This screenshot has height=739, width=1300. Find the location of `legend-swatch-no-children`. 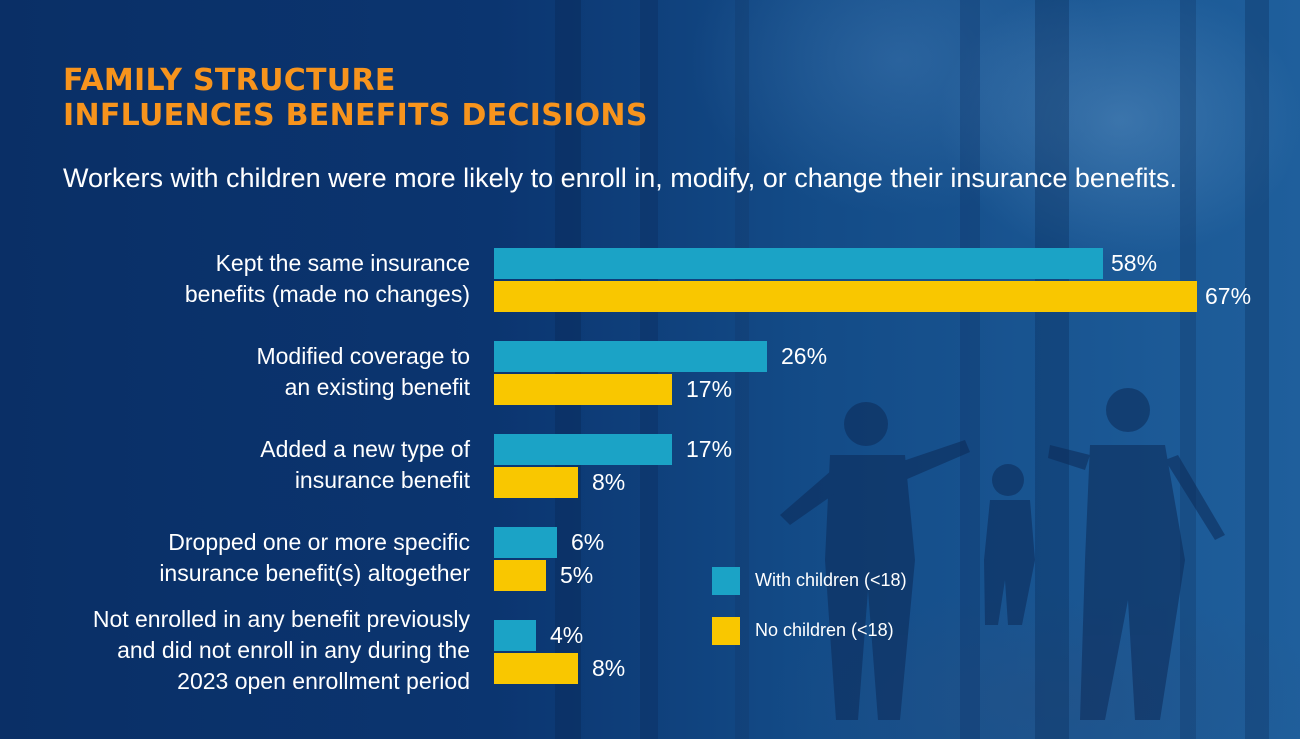

legend-swatch-no-children is located at coordinates (726, 631).